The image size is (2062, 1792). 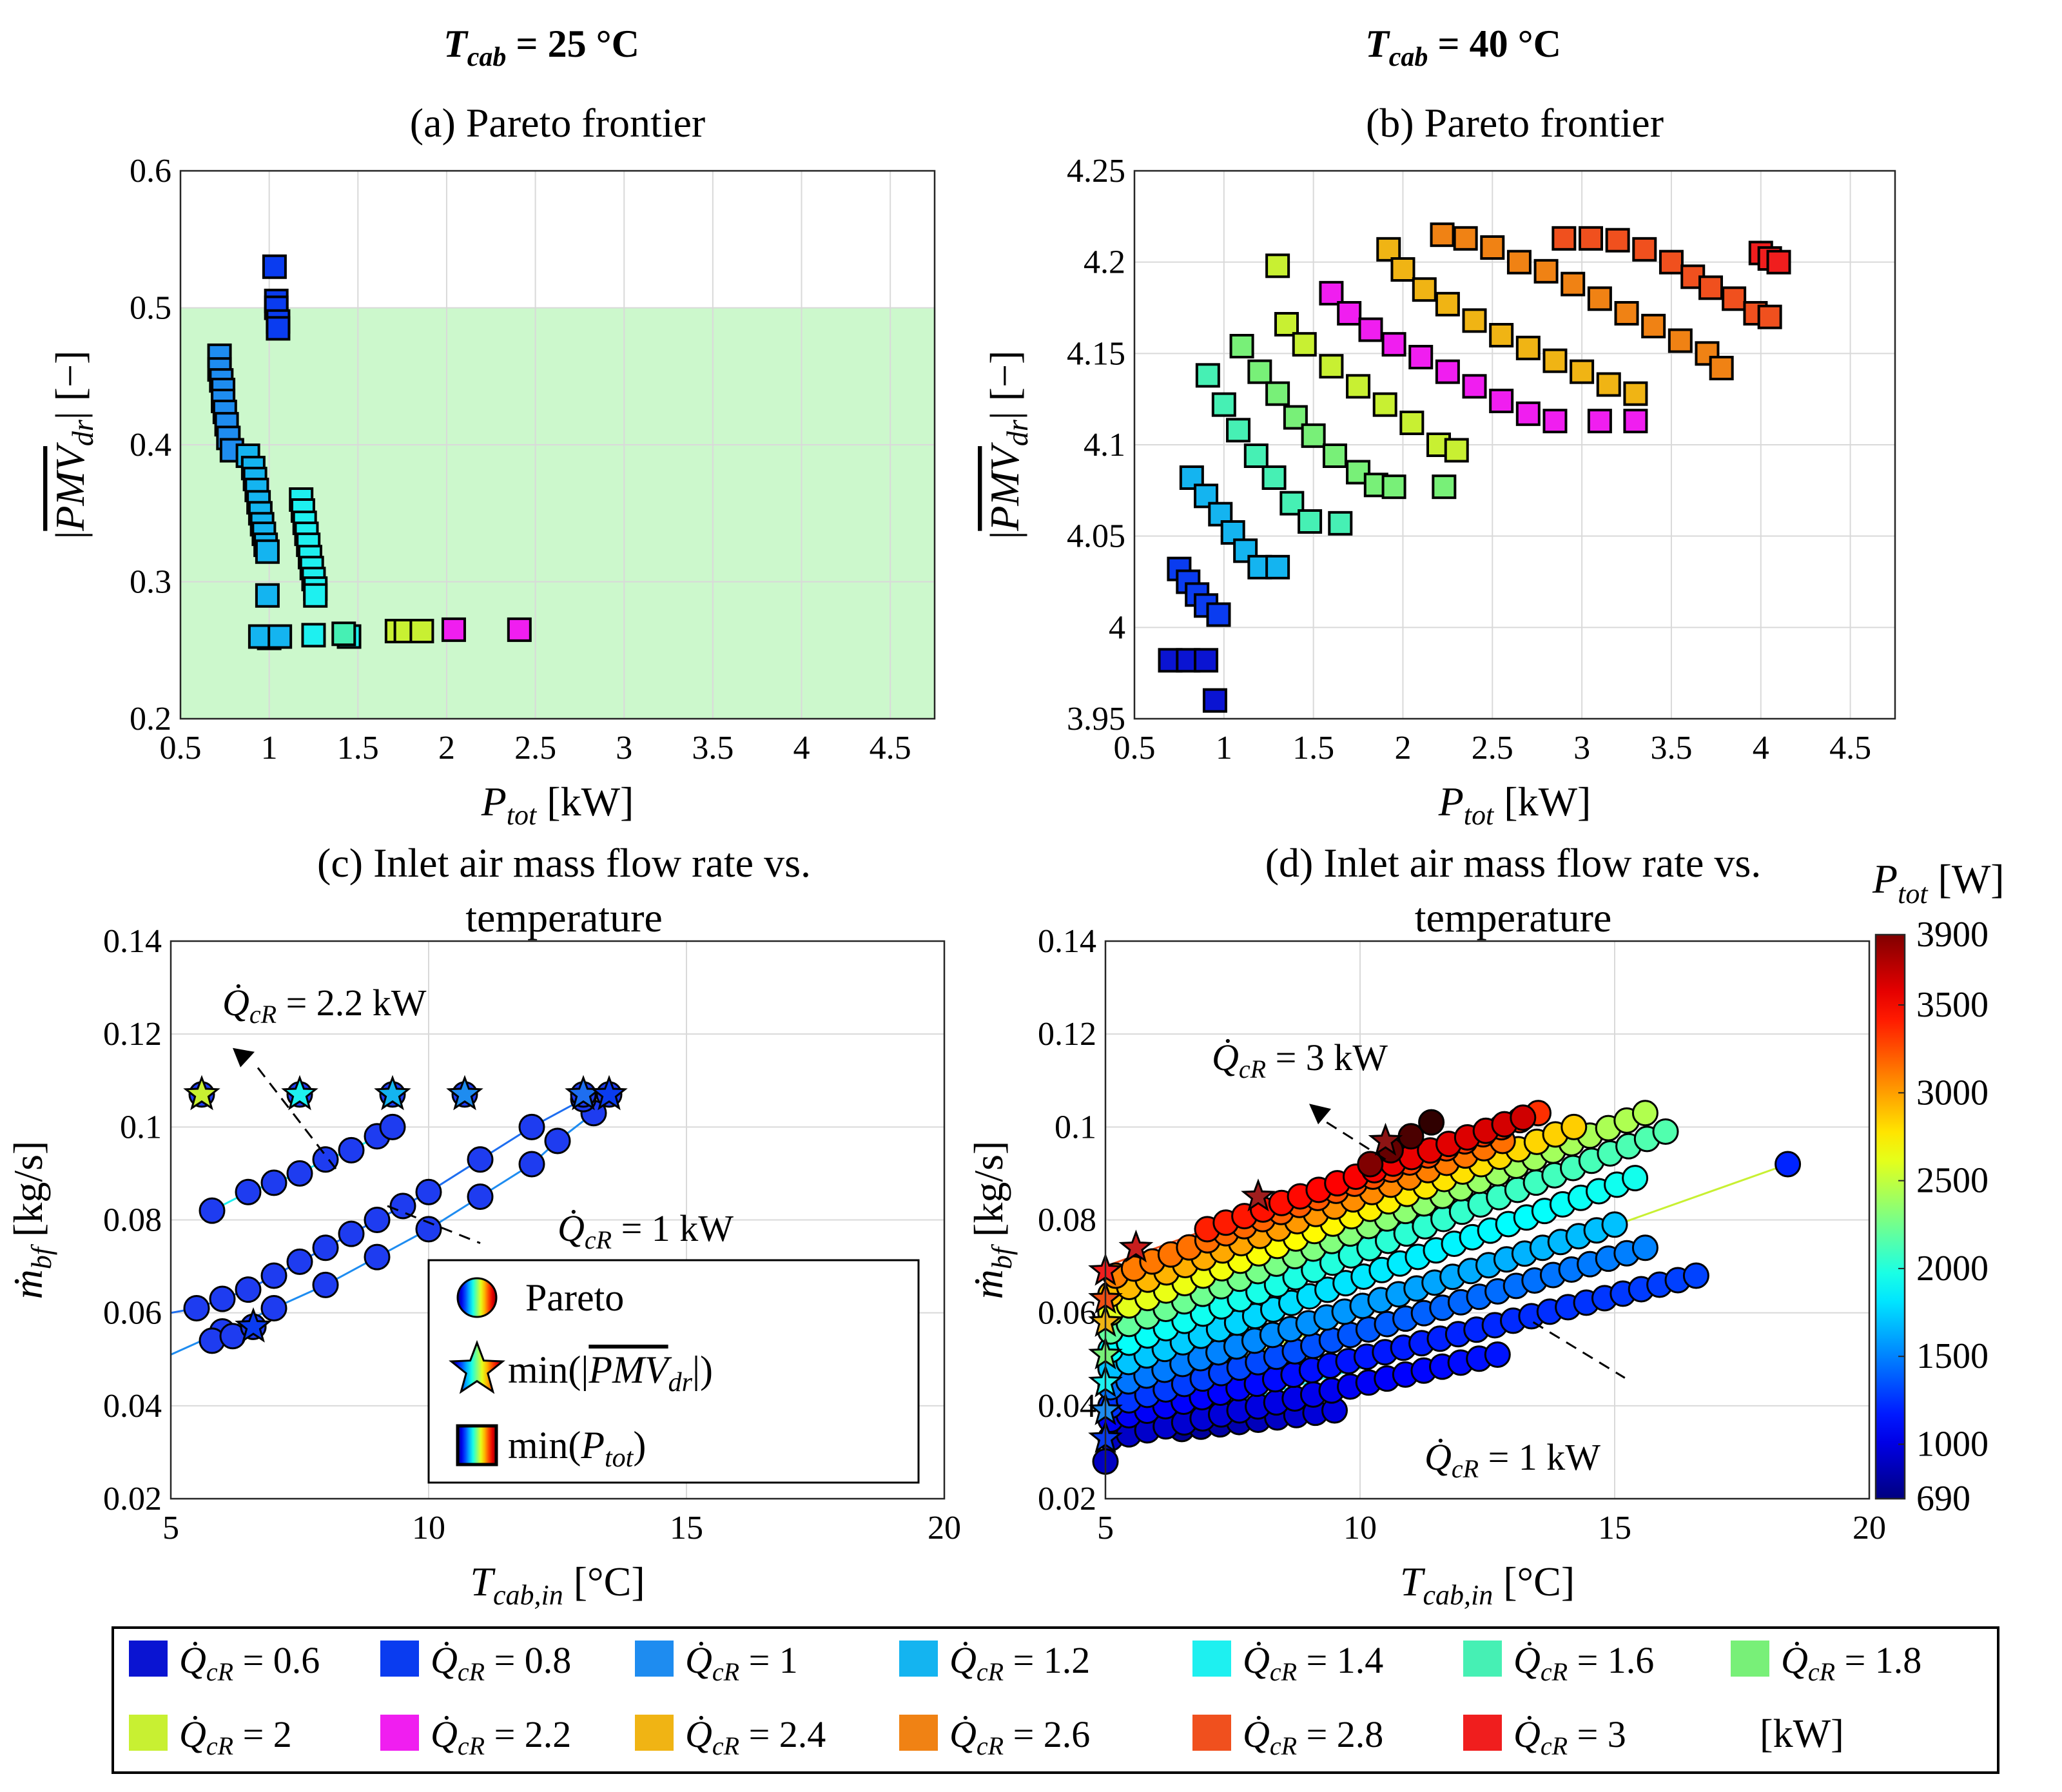 I want to click on legend-entry: Q̇cR = 1, so click(x=716, y=1662).